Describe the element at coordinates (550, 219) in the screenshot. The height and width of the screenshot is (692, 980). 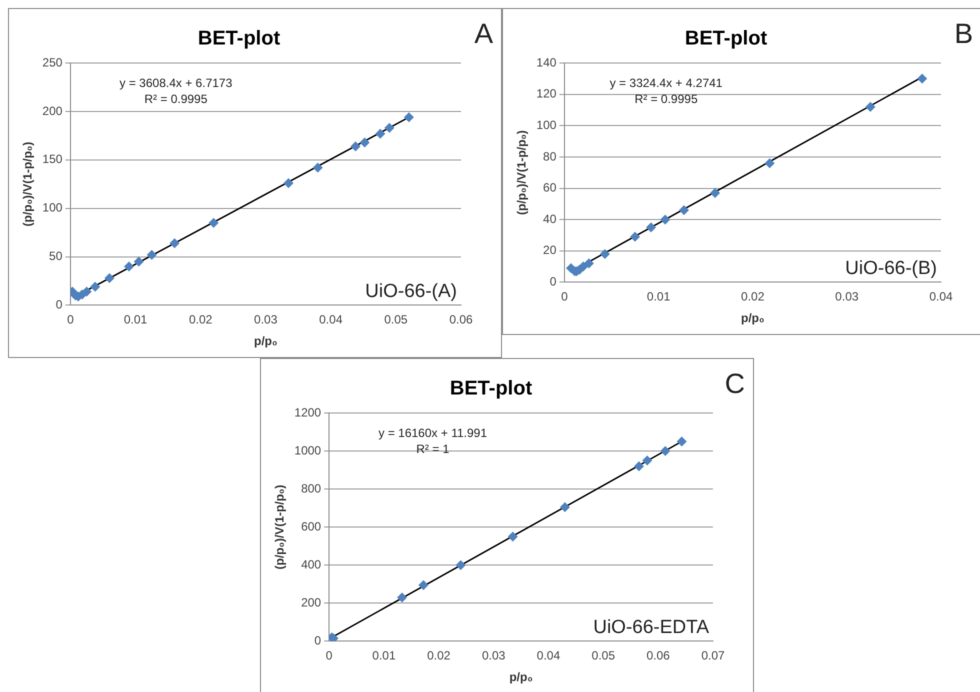
I see `y-tick-label: 40` at that location.